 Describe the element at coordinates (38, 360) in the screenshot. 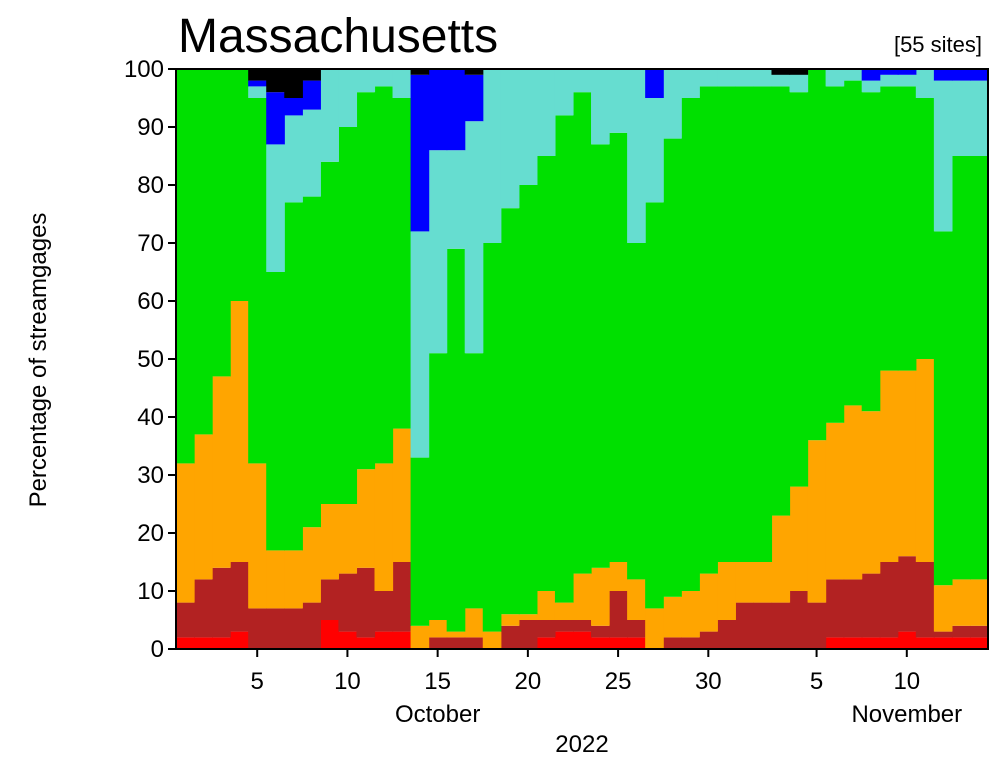

I see `y-axis-label: Percentage of streamgages` at that location.